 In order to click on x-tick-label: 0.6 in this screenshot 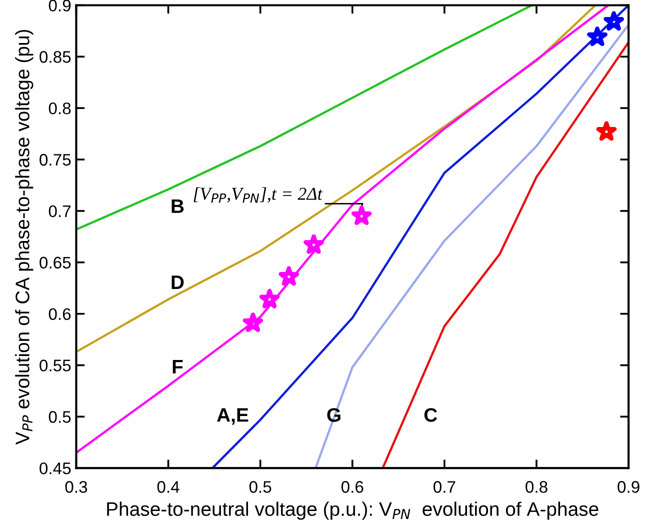, I will do `click(352, 487)`.